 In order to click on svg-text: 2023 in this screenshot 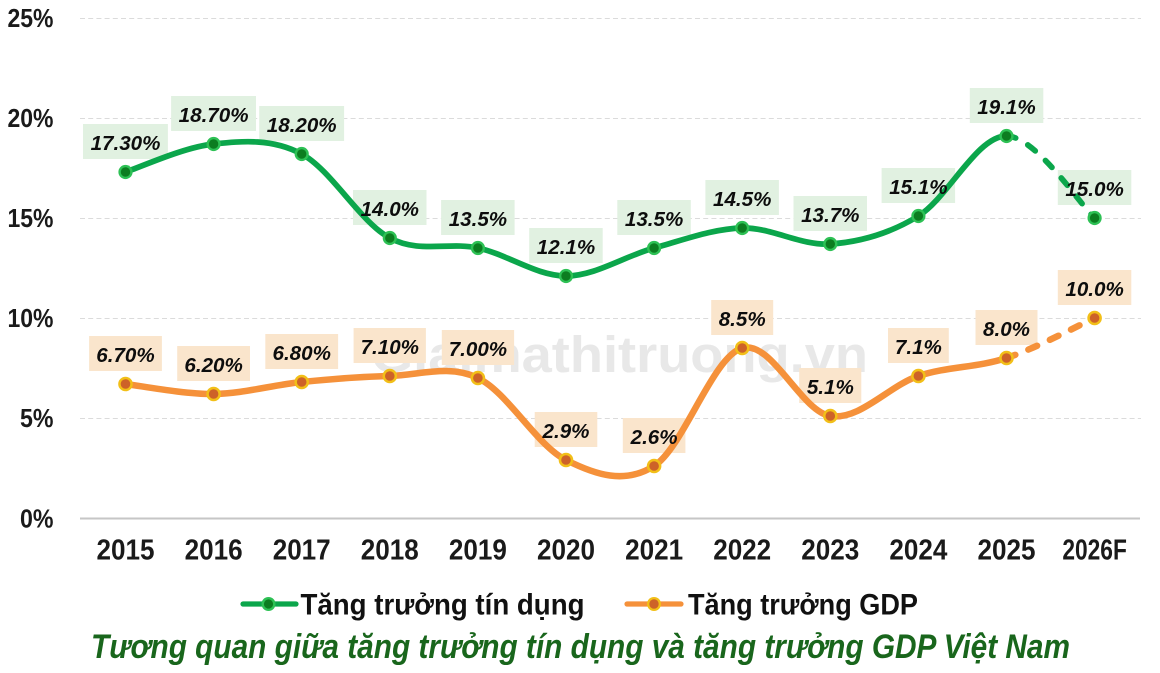, I will do `click(830, 549)`.